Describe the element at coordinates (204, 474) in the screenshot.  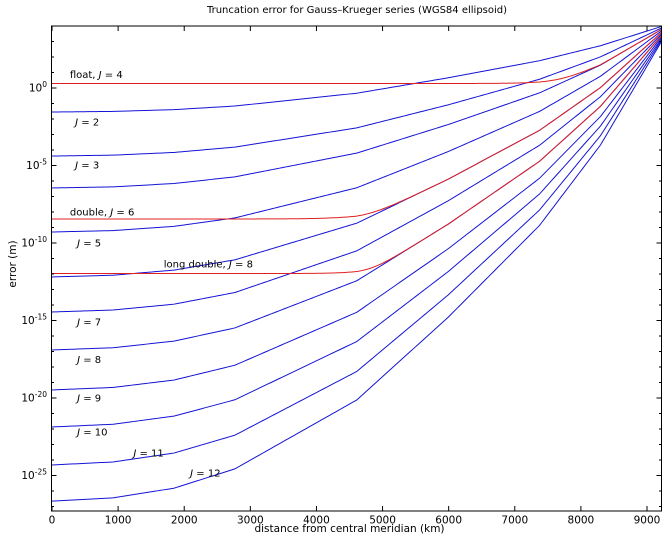
I see `curve-label: J = 12` at that location.